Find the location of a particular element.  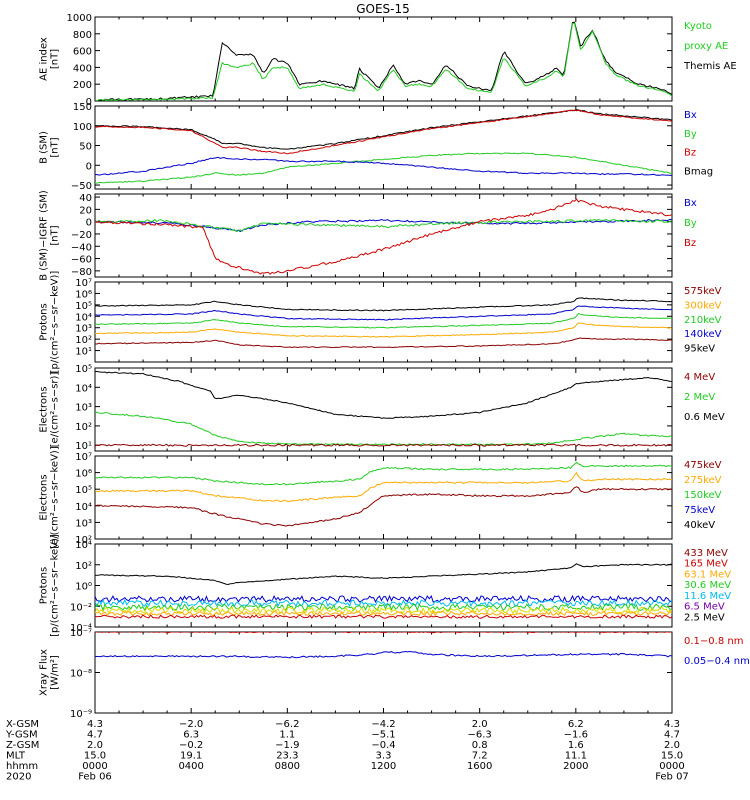

legend-entry: 433 MeV is located at coordinates (706, 553).